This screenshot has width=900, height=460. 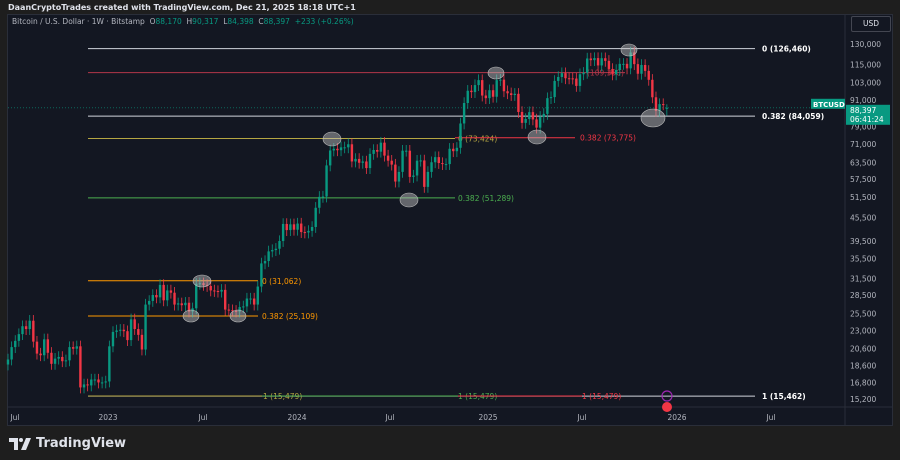 What do you see at coordinates (581, 417) in the screenshot?
I see `time-tick: Jul` at bounding box center [581, 417].